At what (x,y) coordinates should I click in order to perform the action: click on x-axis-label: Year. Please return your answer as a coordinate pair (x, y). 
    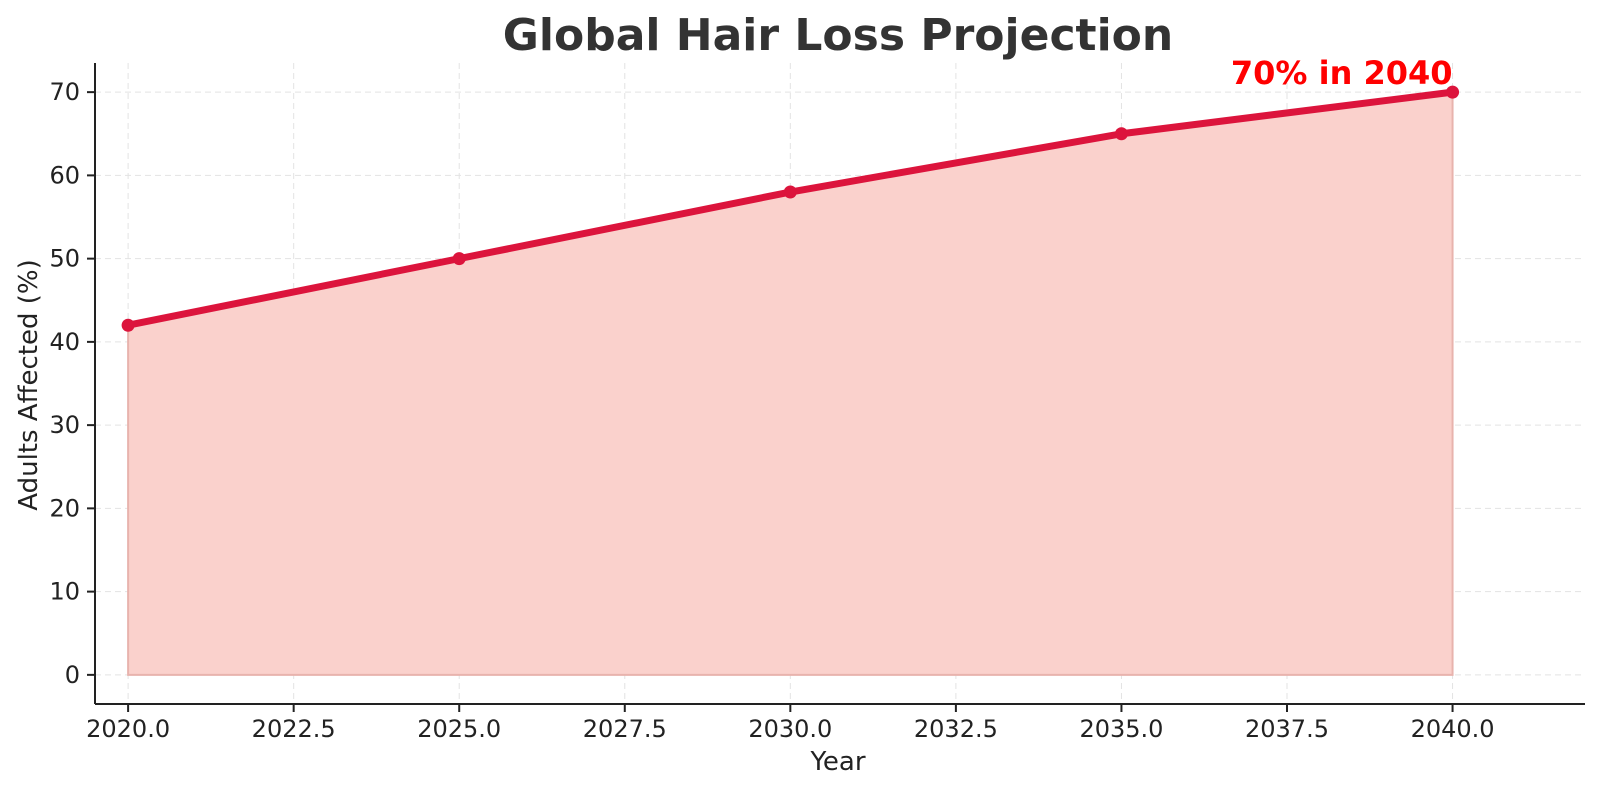
    Looking at the image, I should click on (837, 762).